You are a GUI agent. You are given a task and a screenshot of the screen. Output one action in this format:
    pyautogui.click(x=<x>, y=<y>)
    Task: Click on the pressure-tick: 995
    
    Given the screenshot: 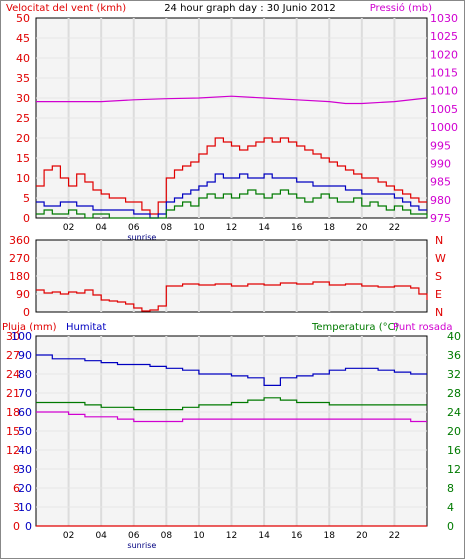 What is the action you would take?
    pyautogui.click(x=440, y=145)
    